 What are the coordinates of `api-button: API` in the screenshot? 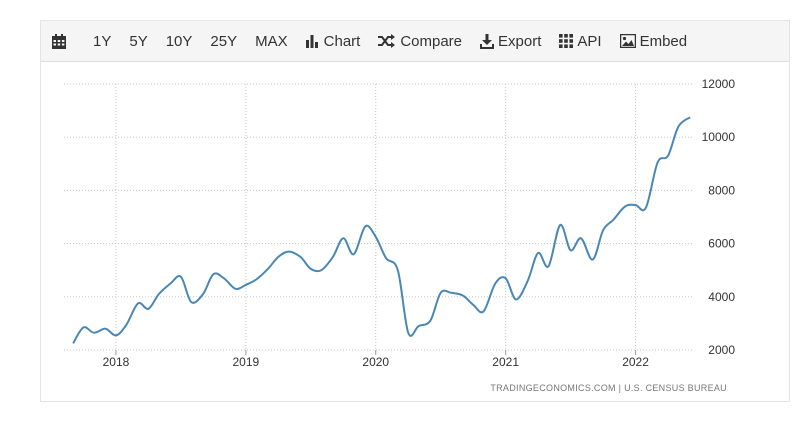 It's located at (580, 41).